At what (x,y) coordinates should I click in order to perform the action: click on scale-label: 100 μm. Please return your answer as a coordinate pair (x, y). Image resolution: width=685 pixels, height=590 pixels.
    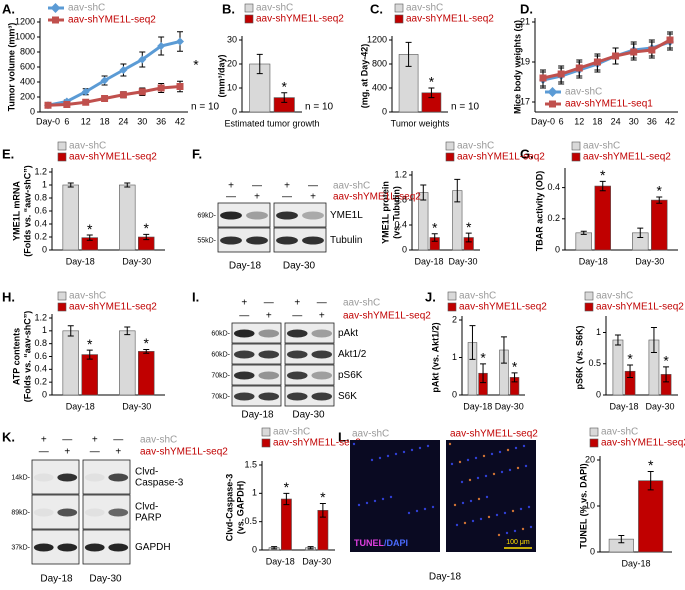
    Looking at the image, I should click on (518, 542).